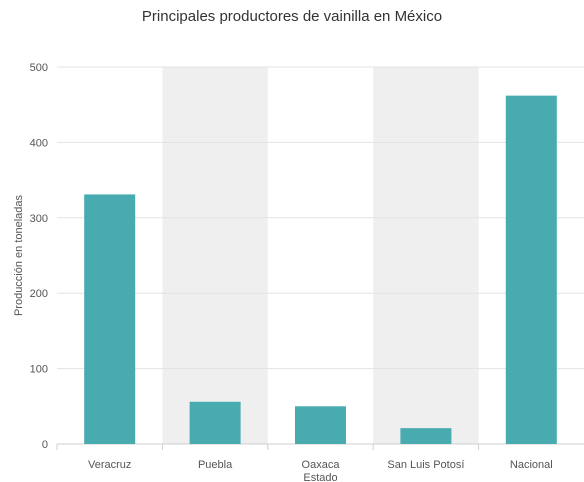 The height and width of the screenshot is (482, 584). What do you see at coordinates (110, 319) in the screenshot?
I see `bar-veracruz` at bounding box center [110, 319].